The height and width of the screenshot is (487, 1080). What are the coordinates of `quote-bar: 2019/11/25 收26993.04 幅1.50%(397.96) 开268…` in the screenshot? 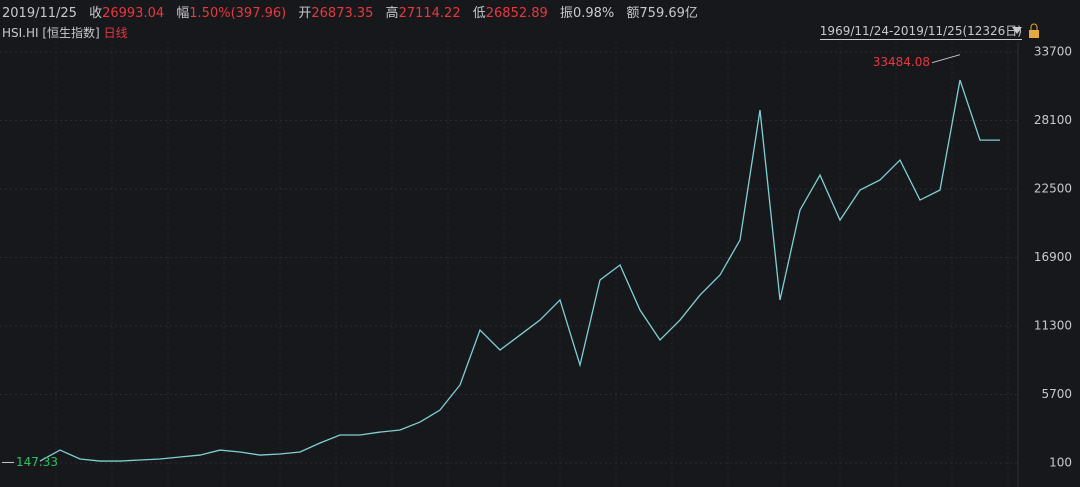 It's located at (350, 11).